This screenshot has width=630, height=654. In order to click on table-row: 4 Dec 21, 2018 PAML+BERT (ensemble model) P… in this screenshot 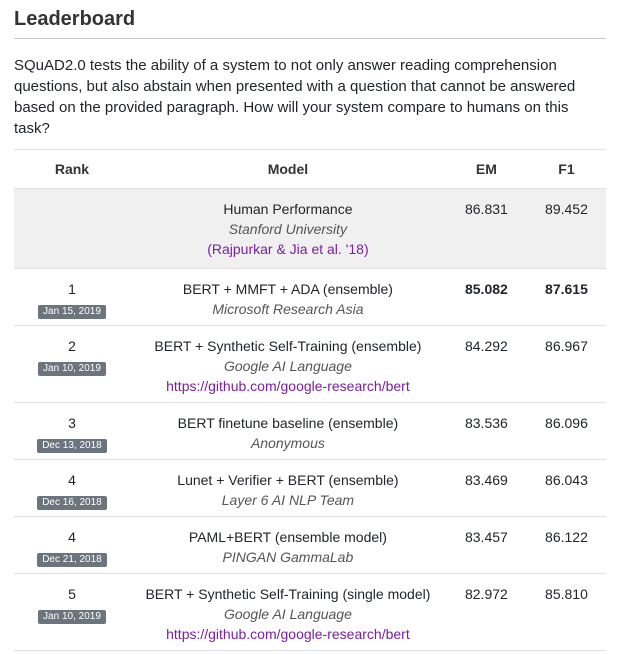, I will do `click(310, 545)`.